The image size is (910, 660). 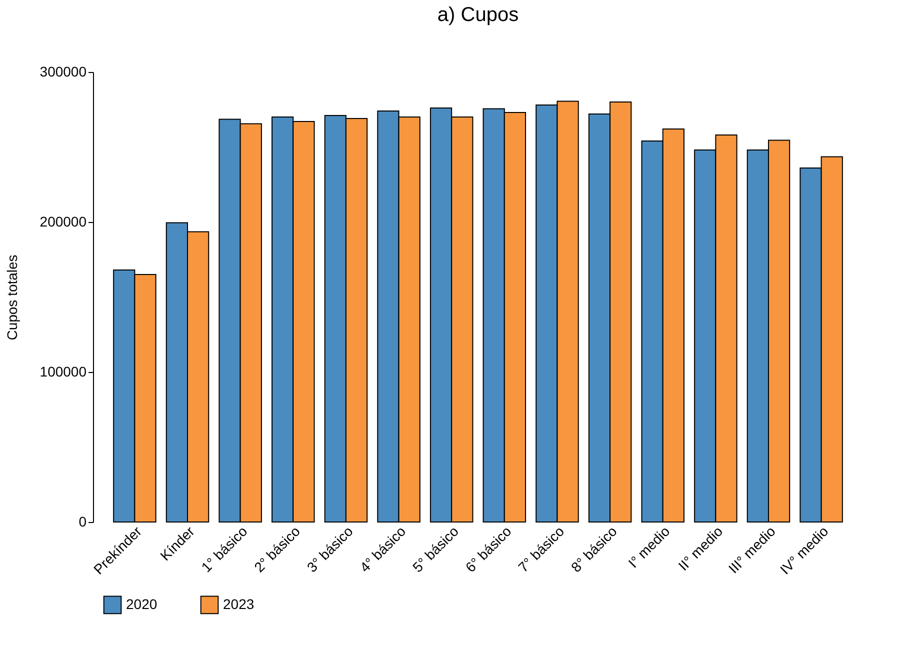 I want to click on legend-label: 2020, so click(x=142, y=604).